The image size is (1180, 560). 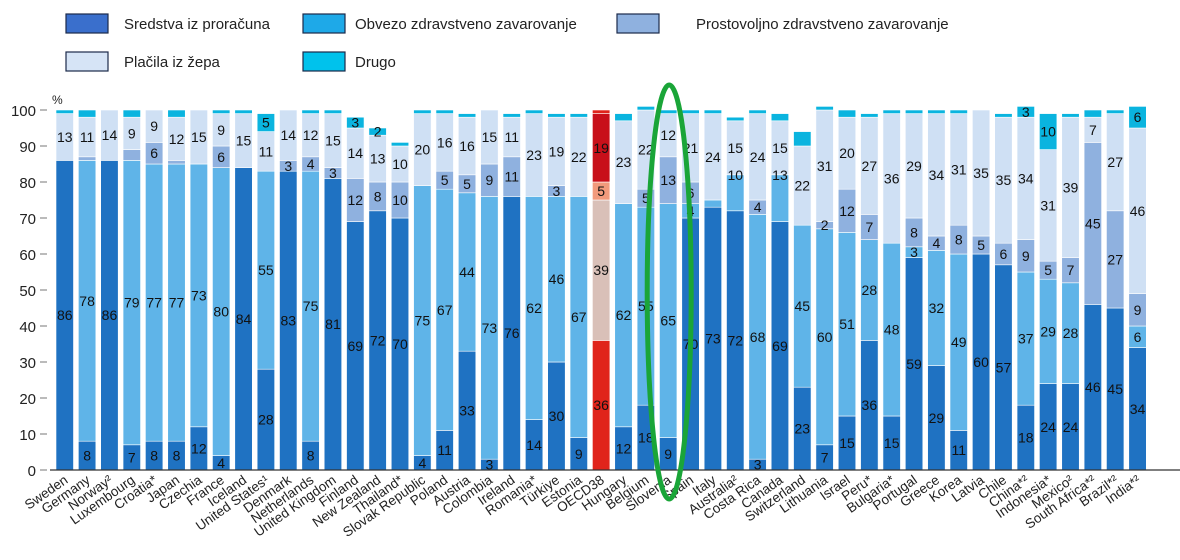 I want to click on bar-value-label: 22, so click(x=803, y=186).